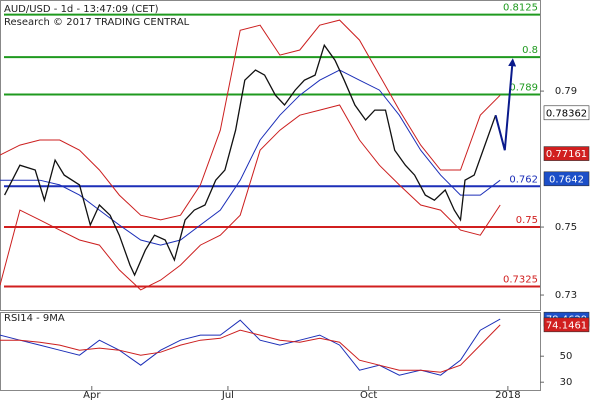 The width and height of the screenshot is (590, 400). I want to click on level-label: 0.789, so click(523, 87).